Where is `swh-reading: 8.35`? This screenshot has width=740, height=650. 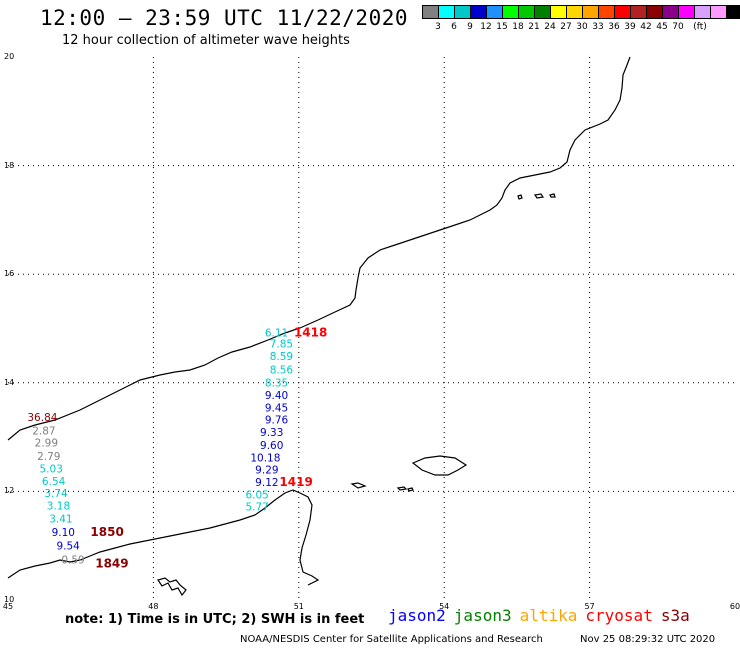
swh-reading: 8.35 is located at coordinates (276, 384).